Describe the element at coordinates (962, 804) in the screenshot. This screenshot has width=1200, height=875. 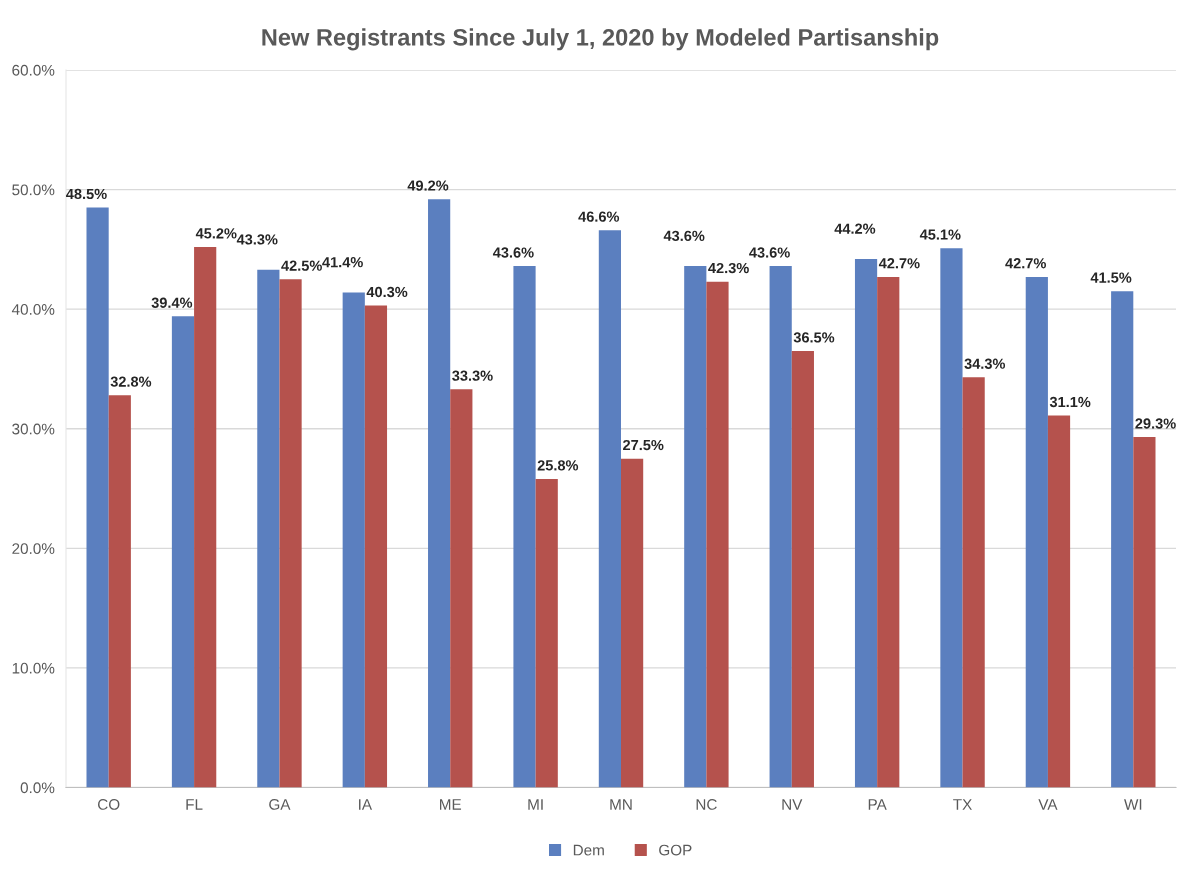
I see `x-tick-label: TX` at that location.